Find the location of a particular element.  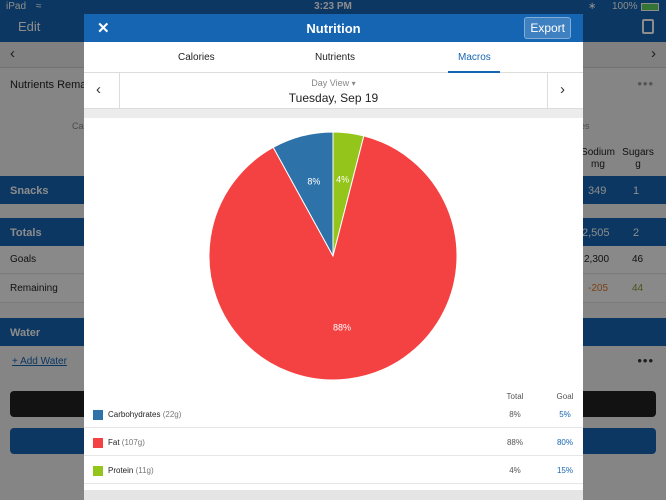

legend-header-goal: Goal is located at coordinates (565, 396).